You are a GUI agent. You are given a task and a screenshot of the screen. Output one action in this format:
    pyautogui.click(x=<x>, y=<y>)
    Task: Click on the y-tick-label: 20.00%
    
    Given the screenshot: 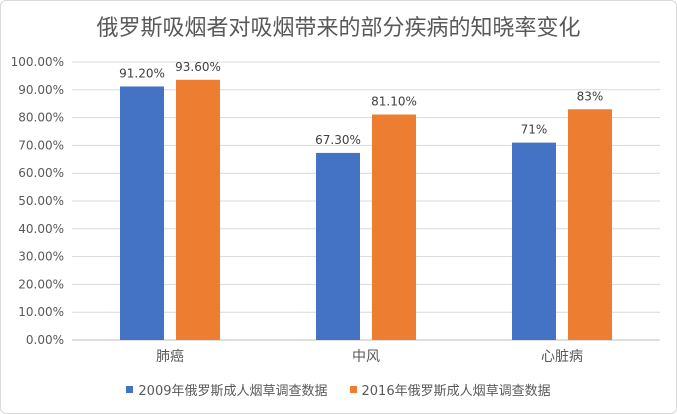 What is the action you would take?
    pyautogui.click(x=41, y=284)
    